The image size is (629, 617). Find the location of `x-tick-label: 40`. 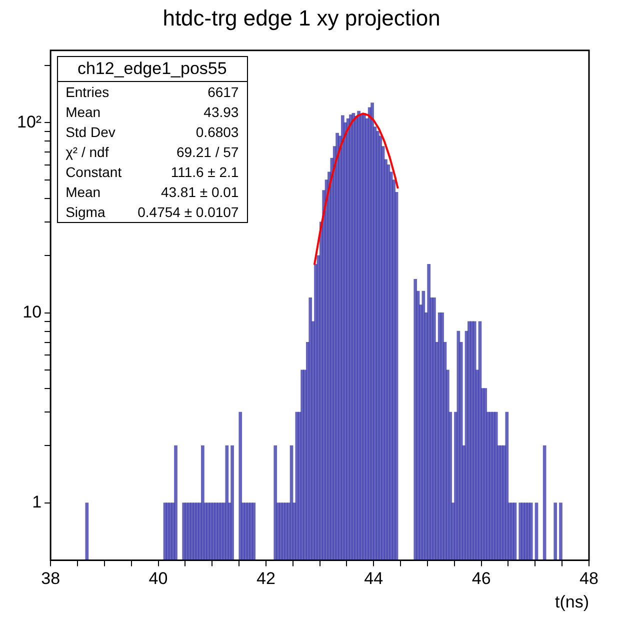

x-tick-label: 40 is located at coordinates (158, 578).